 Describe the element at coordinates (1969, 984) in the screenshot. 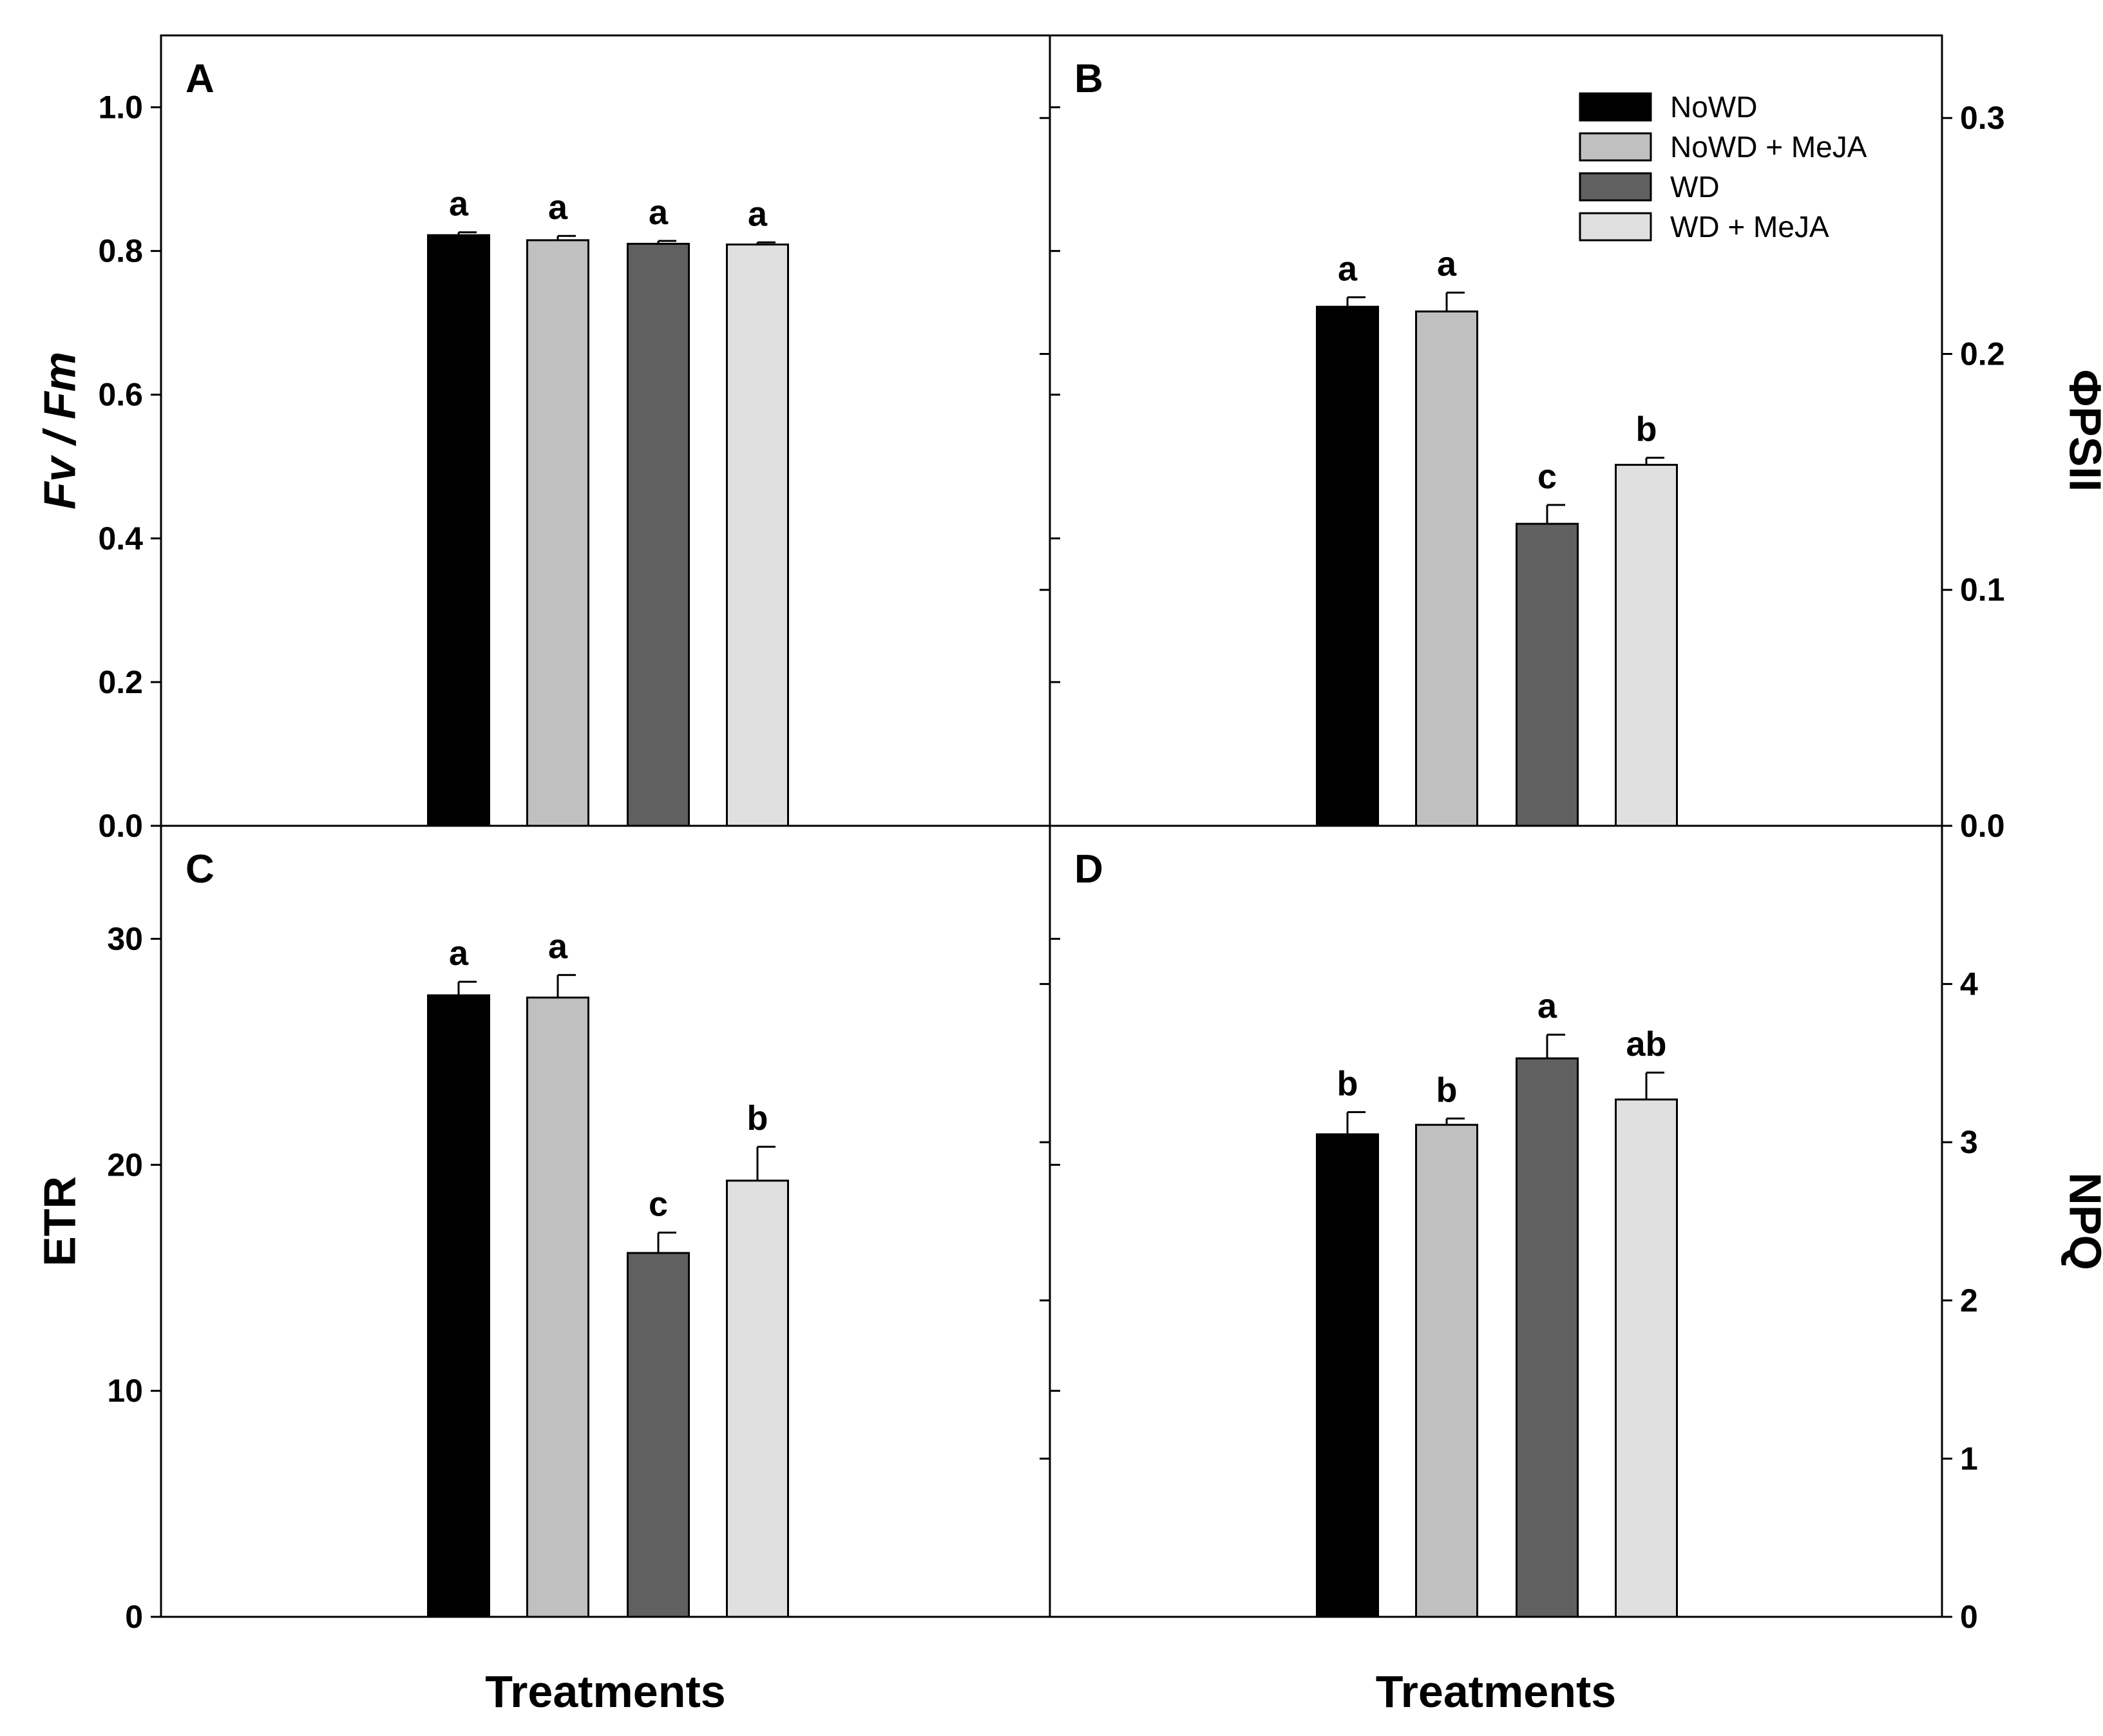

I see `panel-d-tick-label: 4` at that location.